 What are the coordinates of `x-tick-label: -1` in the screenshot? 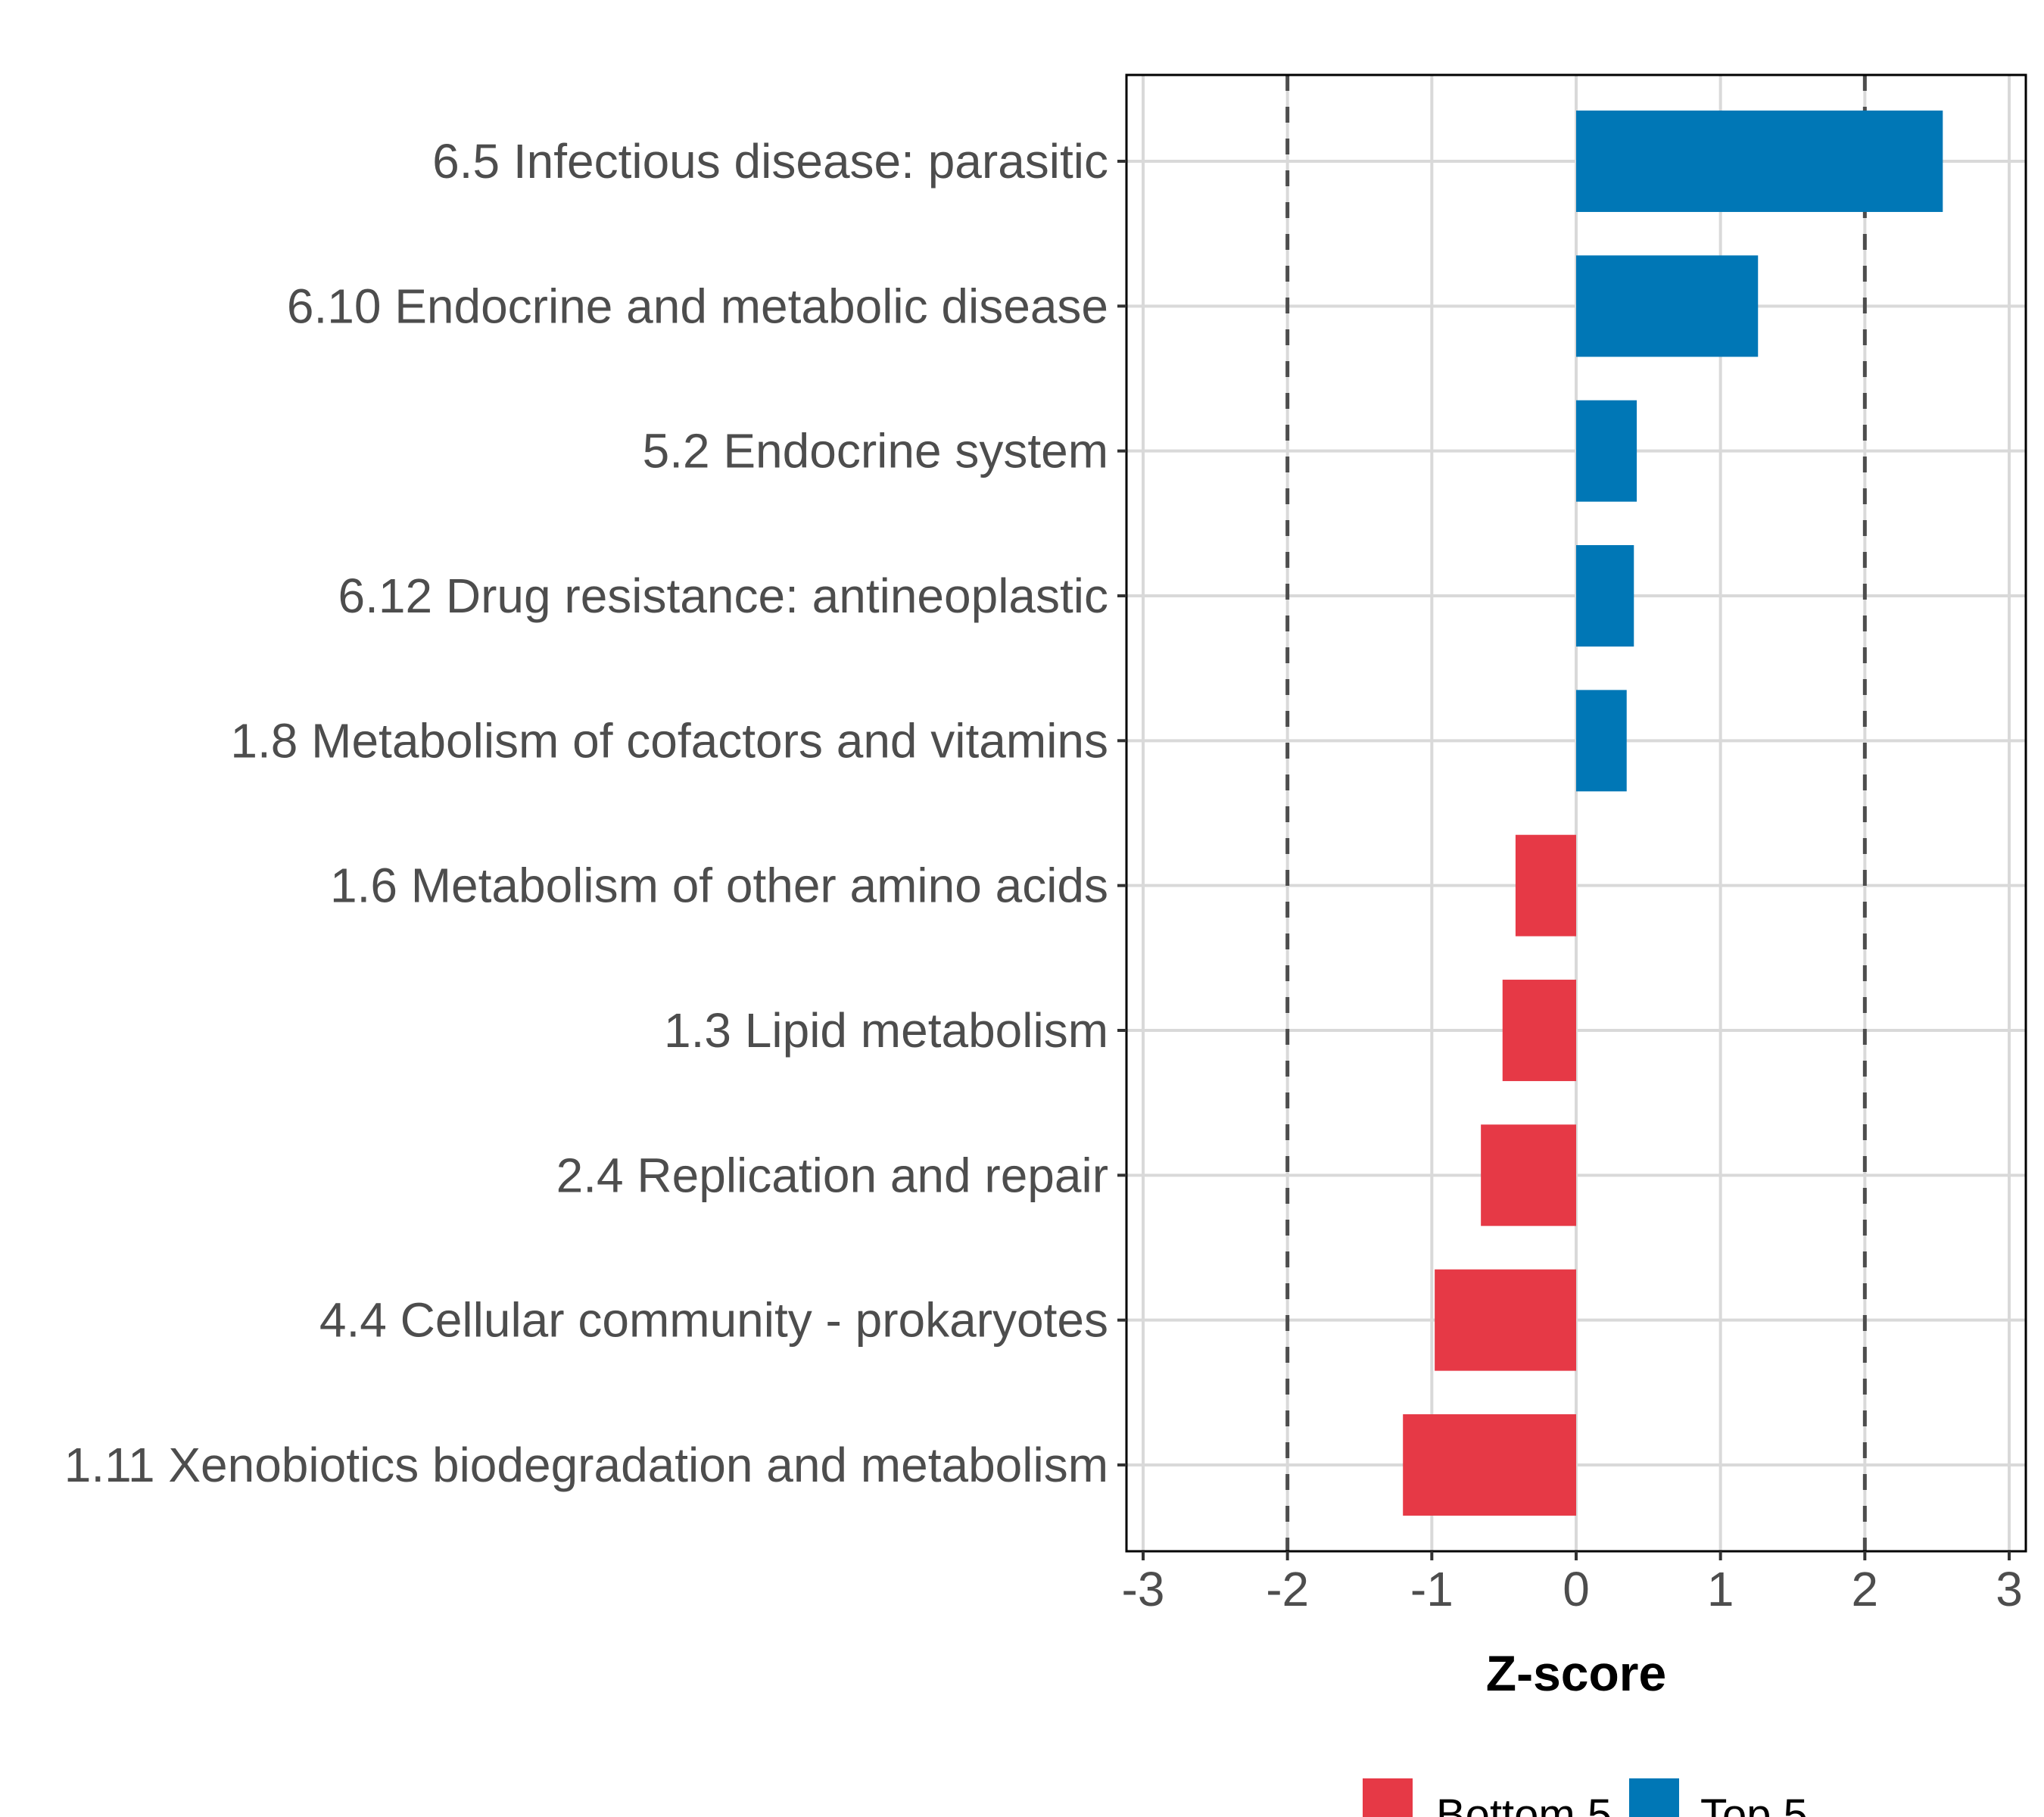 It's located at (1432, 1589).